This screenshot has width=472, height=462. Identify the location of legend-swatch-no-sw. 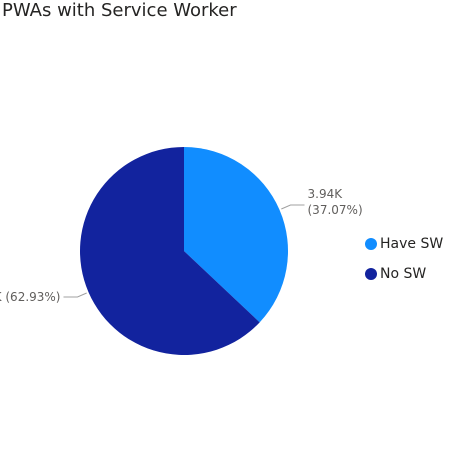
(371, 274).